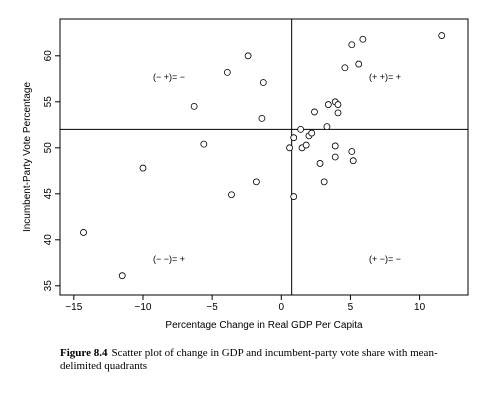  I want to click on x-tick-label: 5, so click(351, 307).